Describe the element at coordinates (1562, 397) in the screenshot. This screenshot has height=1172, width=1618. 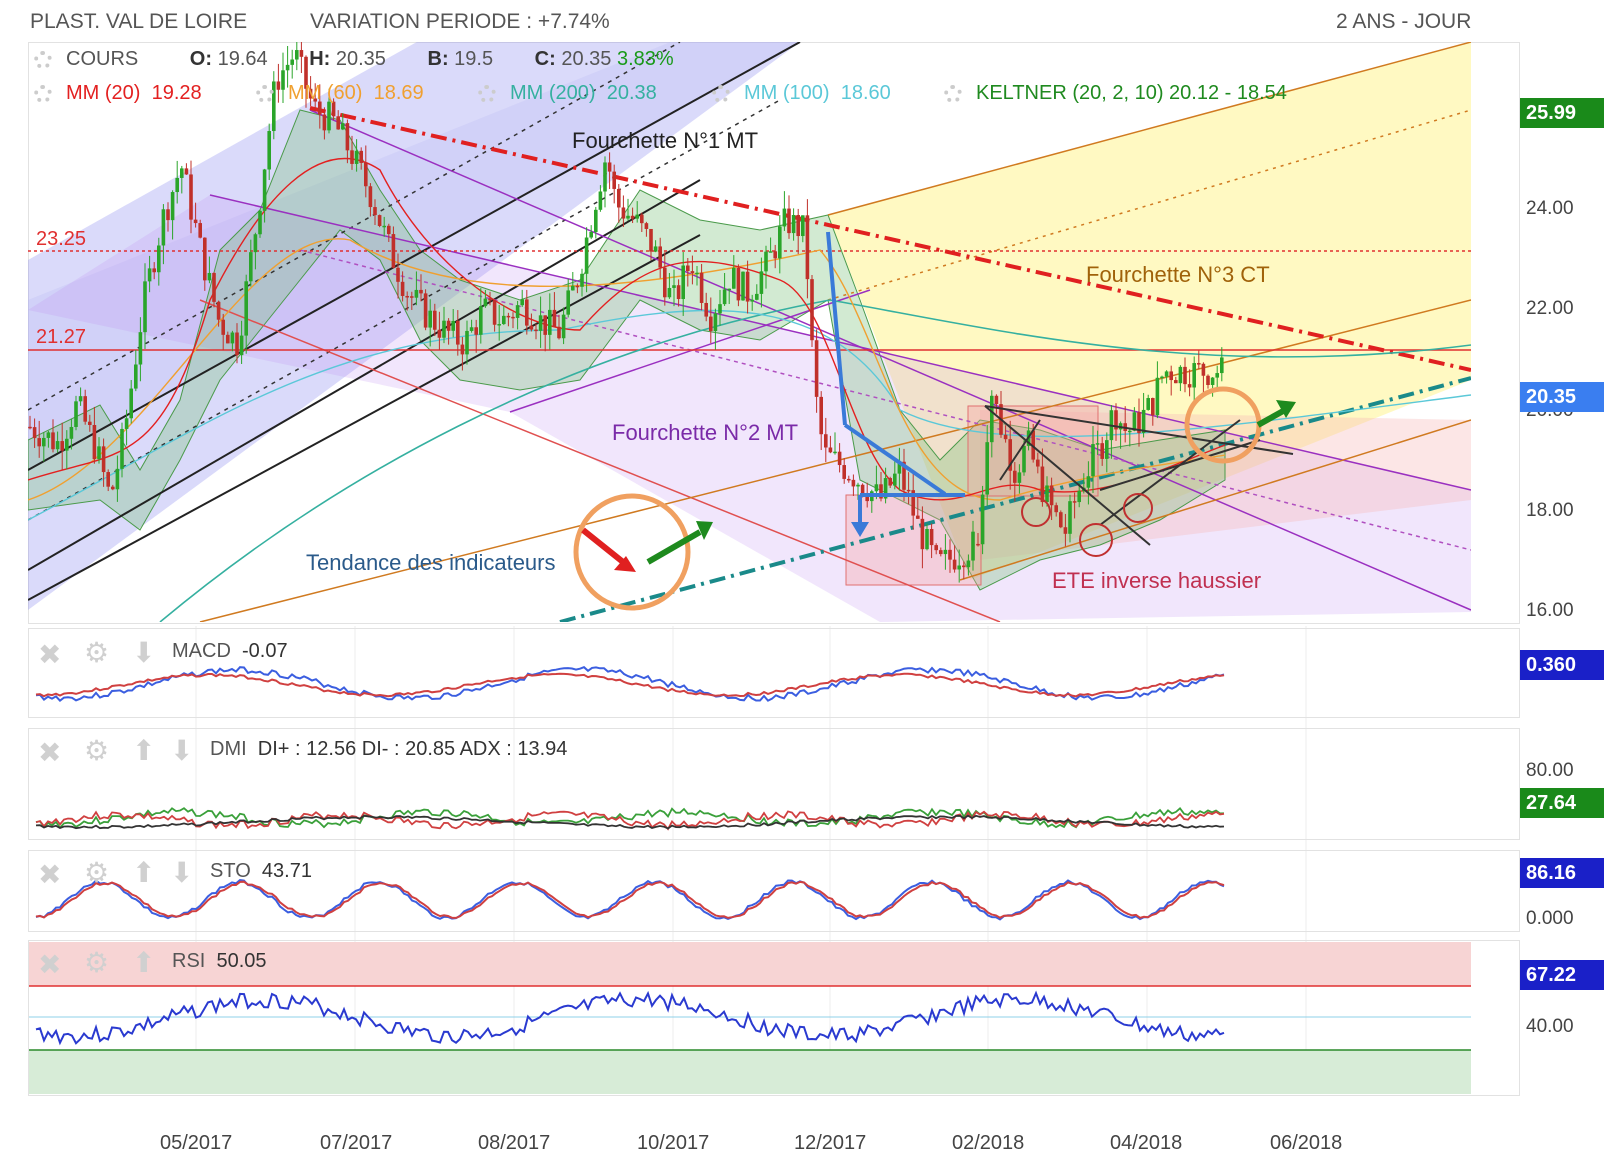
I see `last-price-badge: 20.35` at that location.